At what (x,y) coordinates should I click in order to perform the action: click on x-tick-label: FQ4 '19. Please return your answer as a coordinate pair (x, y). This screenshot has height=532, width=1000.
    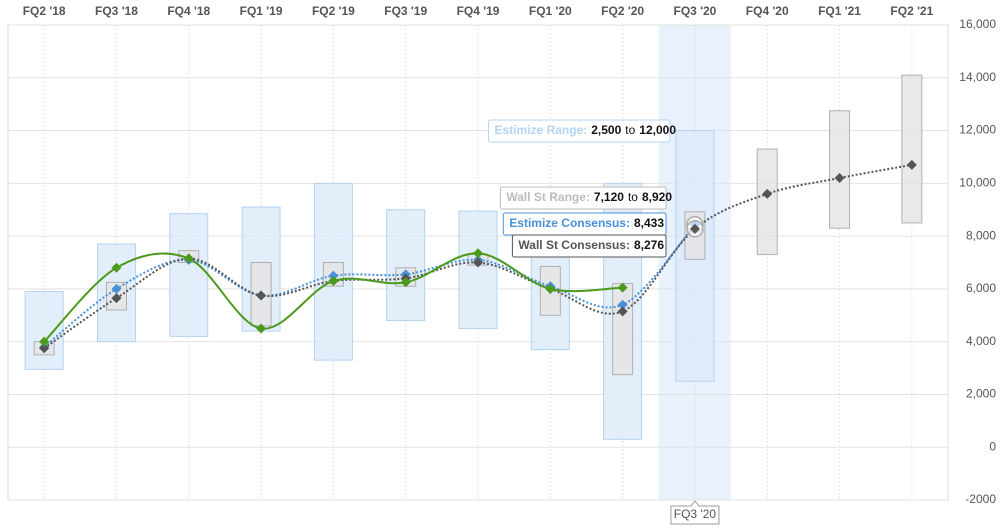
    Looking at the image, I should click on (478, 11).